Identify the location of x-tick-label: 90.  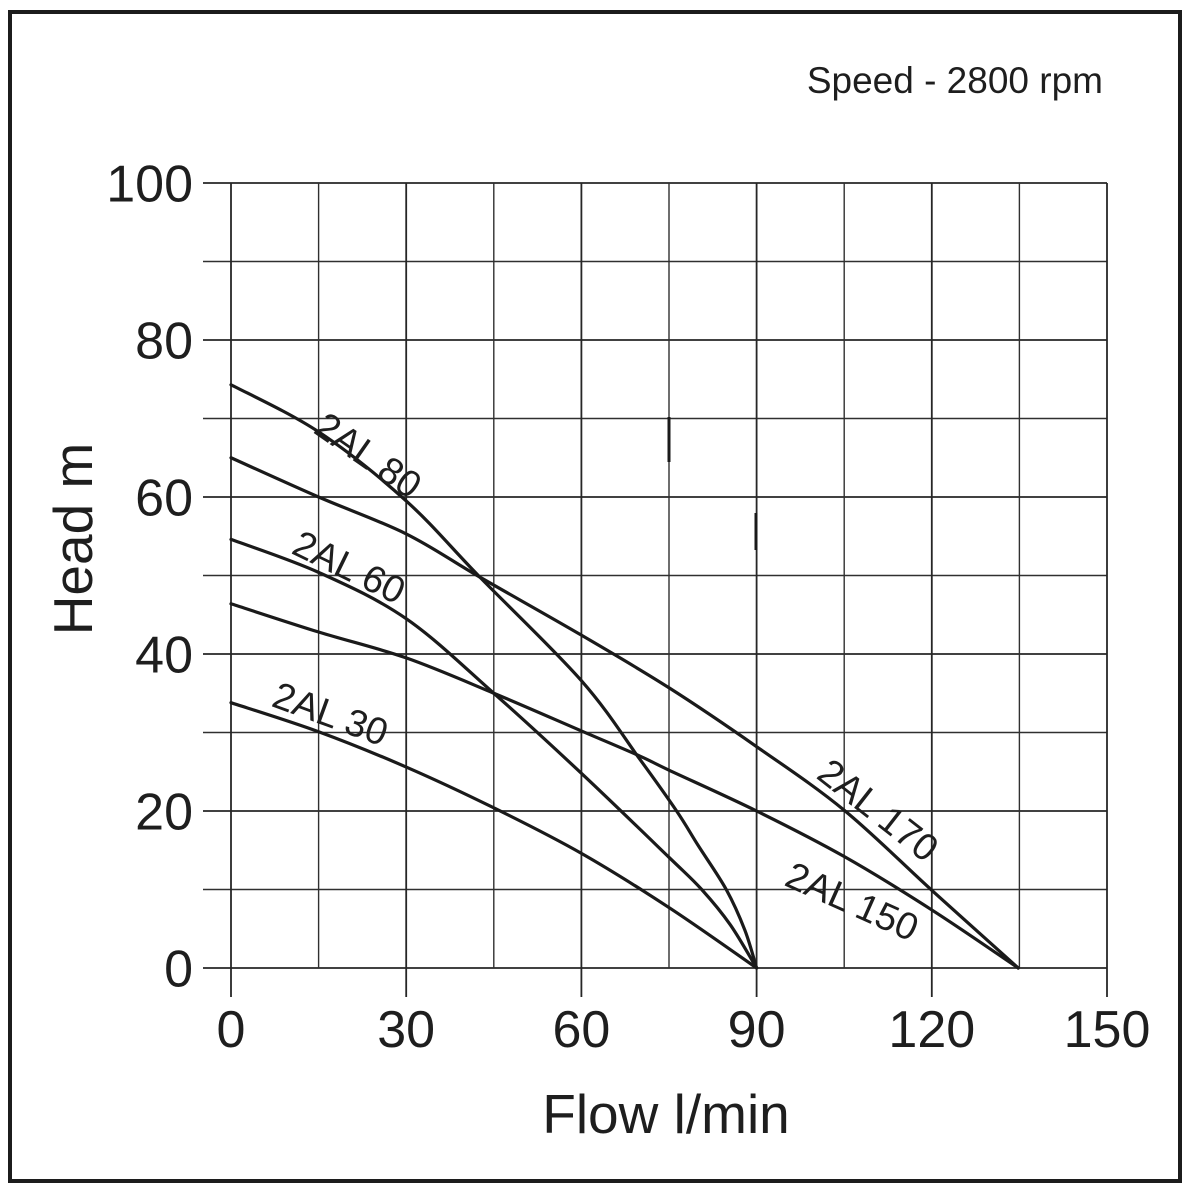
(757, 1030).